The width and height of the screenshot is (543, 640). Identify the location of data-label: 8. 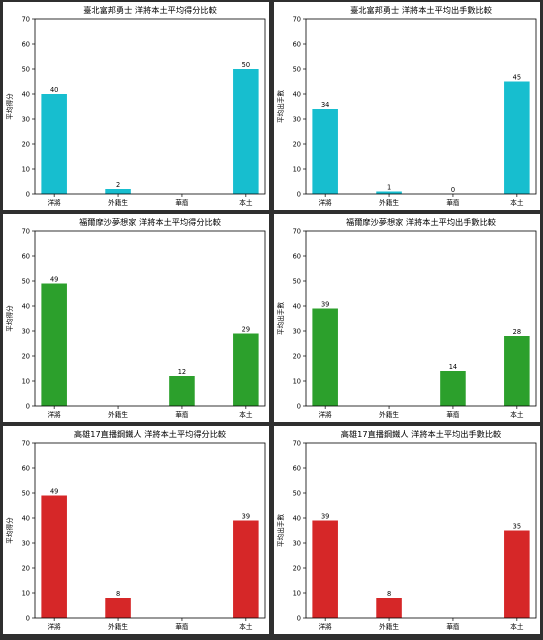
(389, 594).